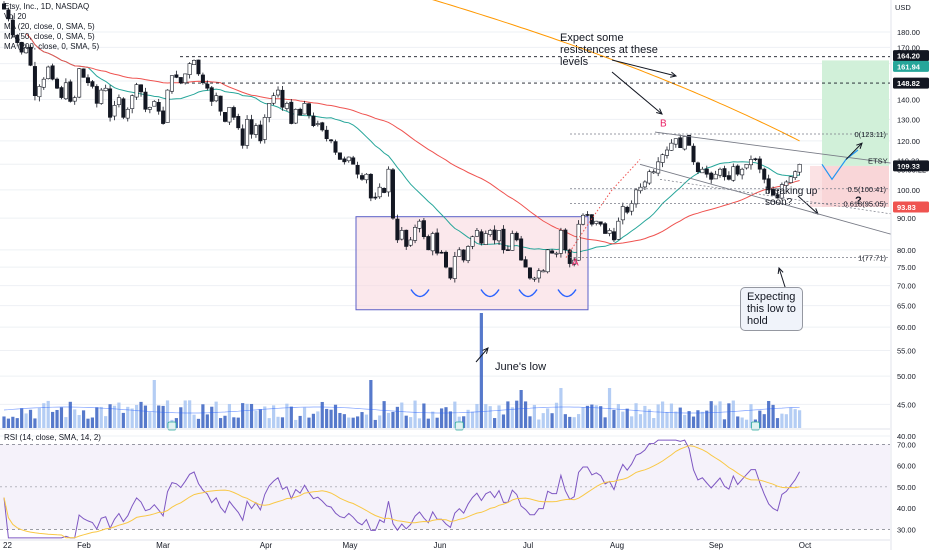 The width and height of the screenshot is (932, 550). Describe the element at coordinates (805, 545) in the screenshot. I see `time-label: Oct` at that location.